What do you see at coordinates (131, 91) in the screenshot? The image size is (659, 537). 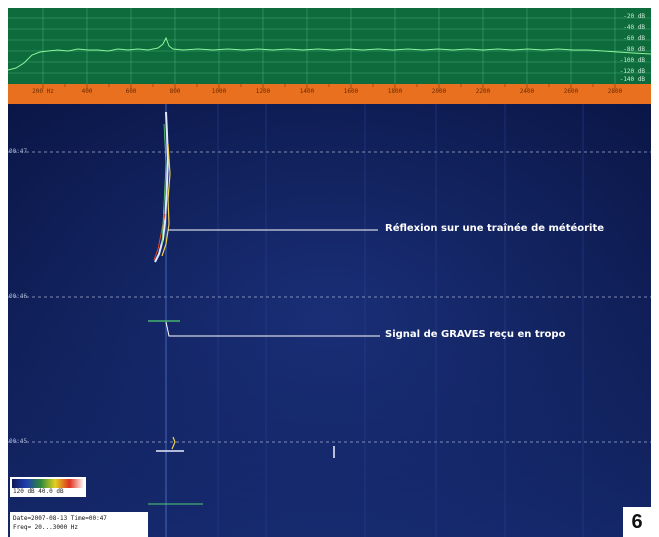 I see `ruler-tick-label: 600` at bounding box center [131, 91].